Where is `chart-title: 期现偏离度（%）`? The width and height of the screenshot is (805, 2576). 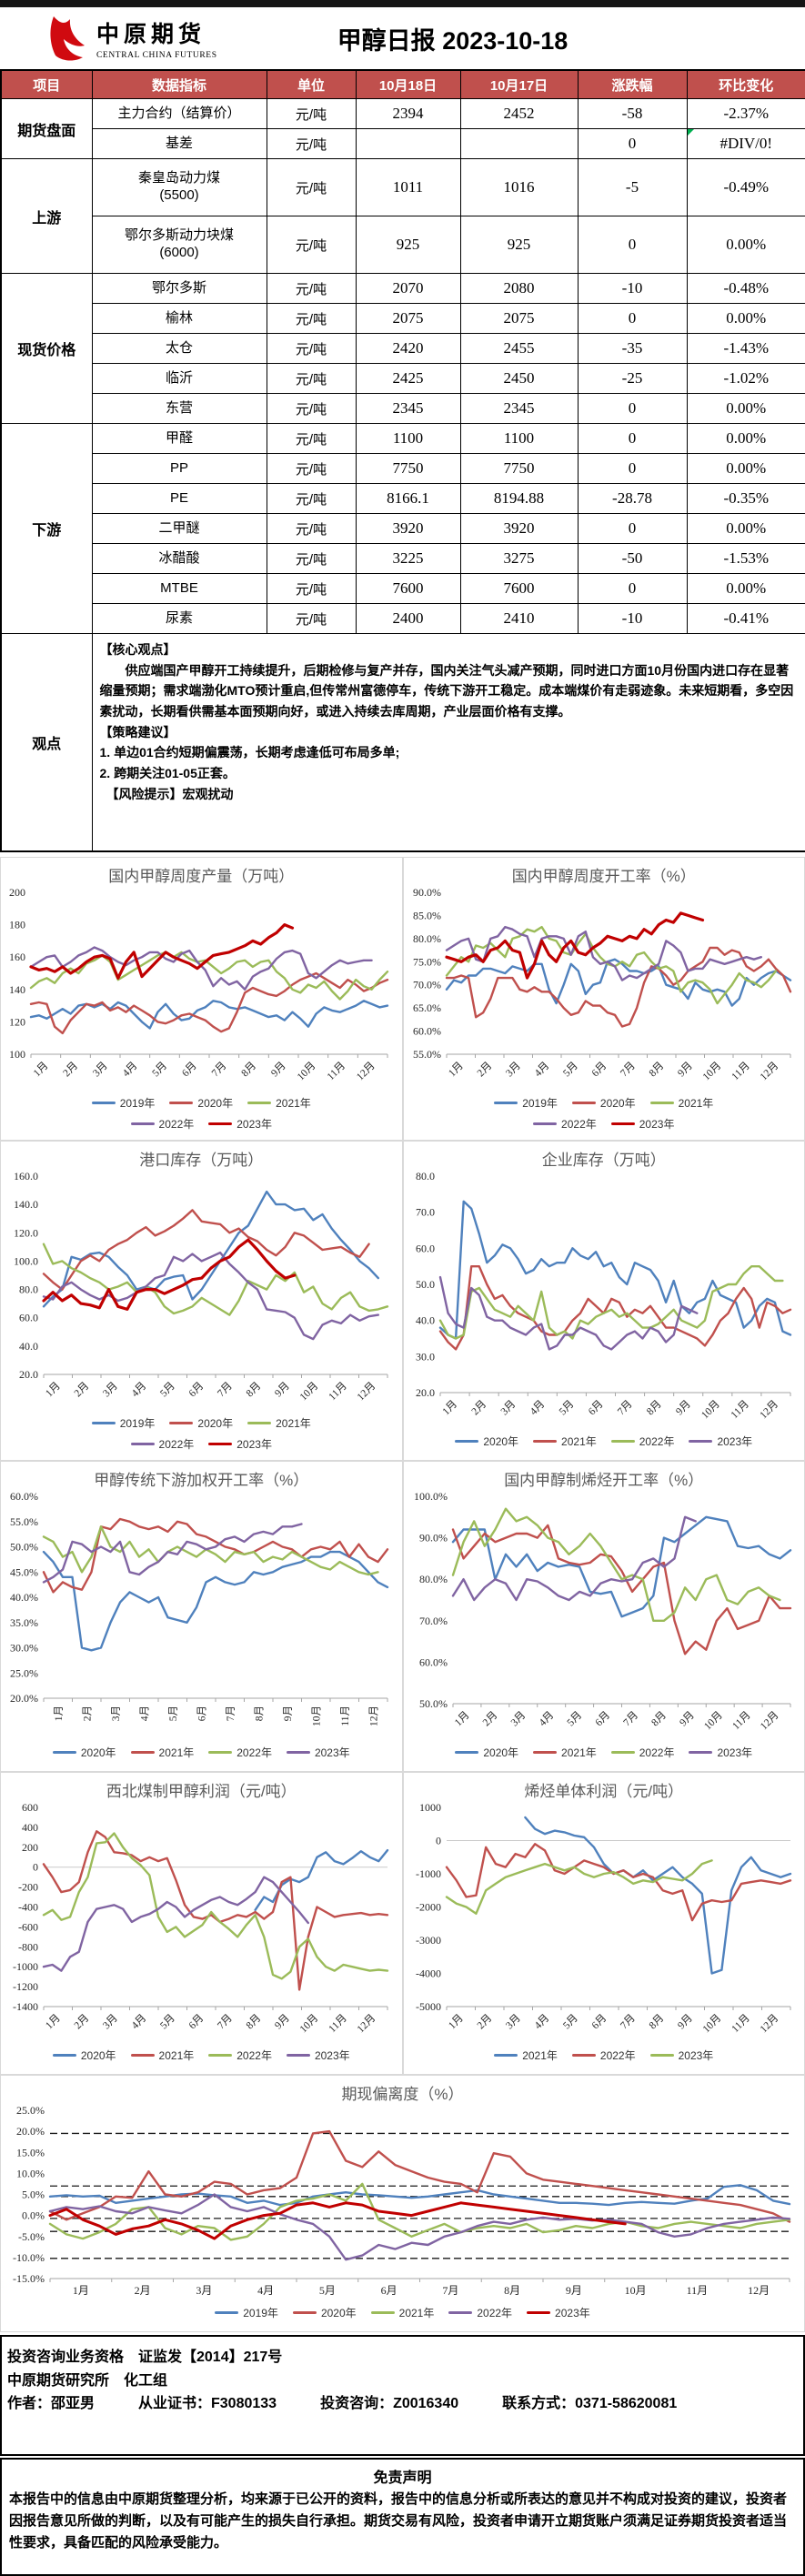 chart-title: 期现偏离度（%） is located at coordinates (402, 2089).